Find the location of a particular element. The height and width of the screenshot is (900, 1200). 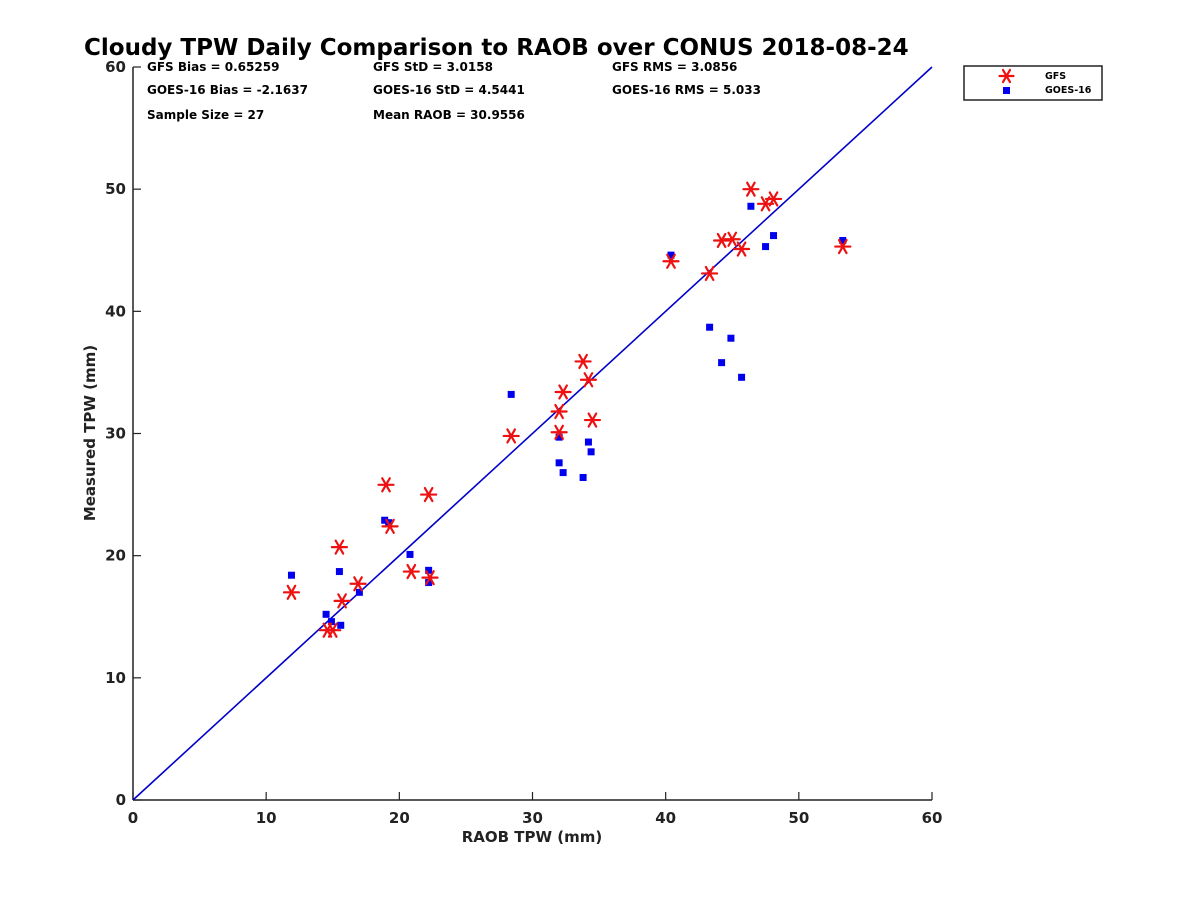

annotation-gfs-bias: GFS Bias = 0.65259 is located at coordinates (213, 67).